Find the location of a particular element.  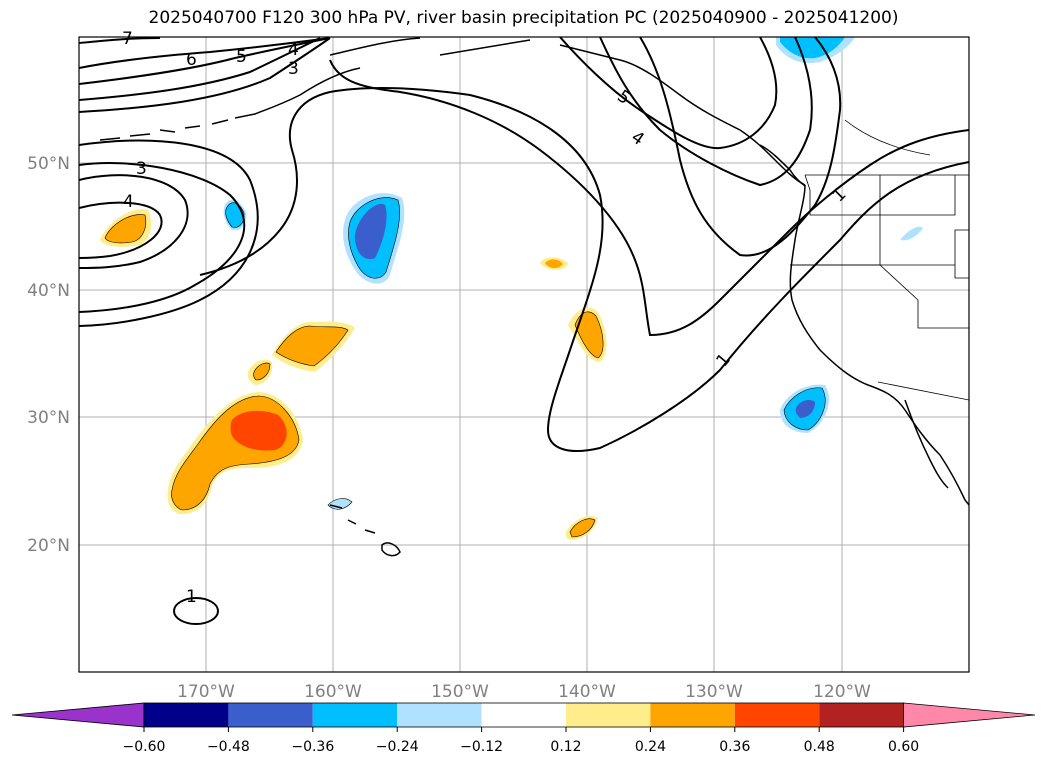

pv-label: 1 is located at coordinates (191, 597).